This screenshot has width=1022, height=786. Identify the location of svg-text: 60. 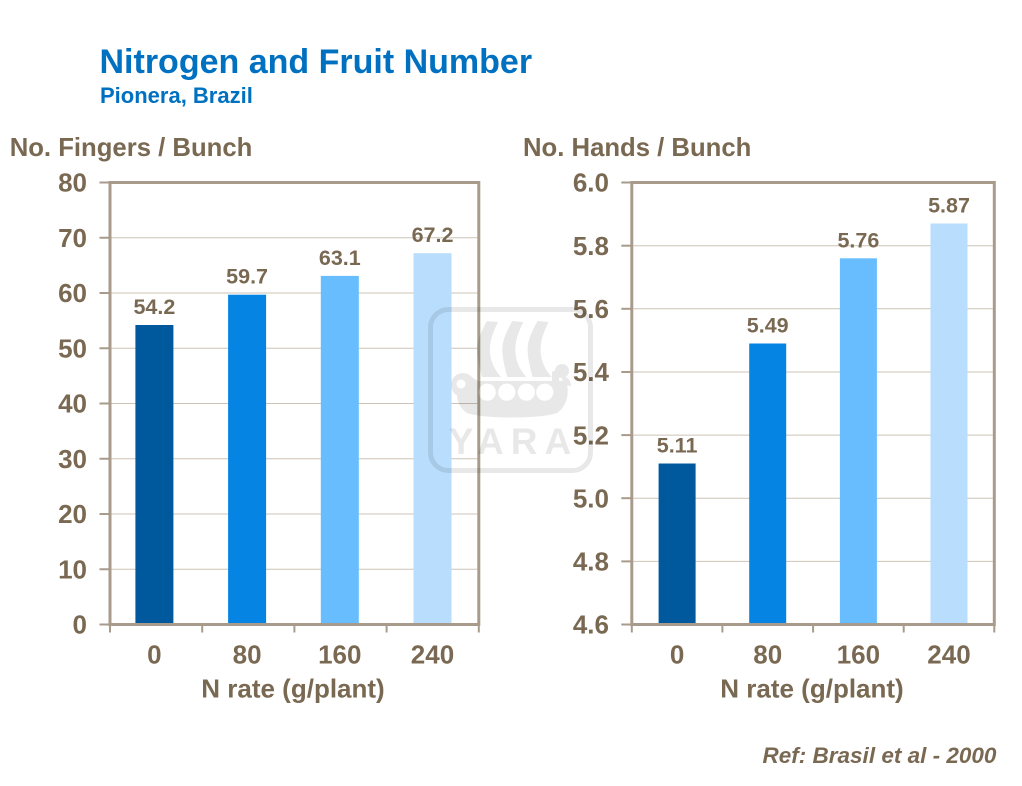
(72, 293).